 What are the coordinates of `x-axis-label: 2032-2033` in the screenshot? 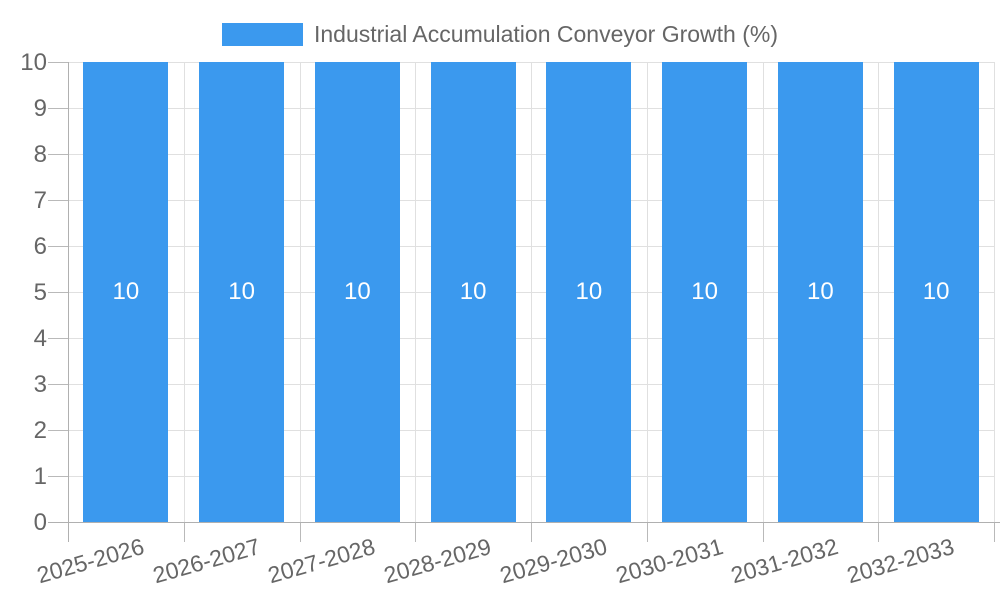 It's located at (901, 561).